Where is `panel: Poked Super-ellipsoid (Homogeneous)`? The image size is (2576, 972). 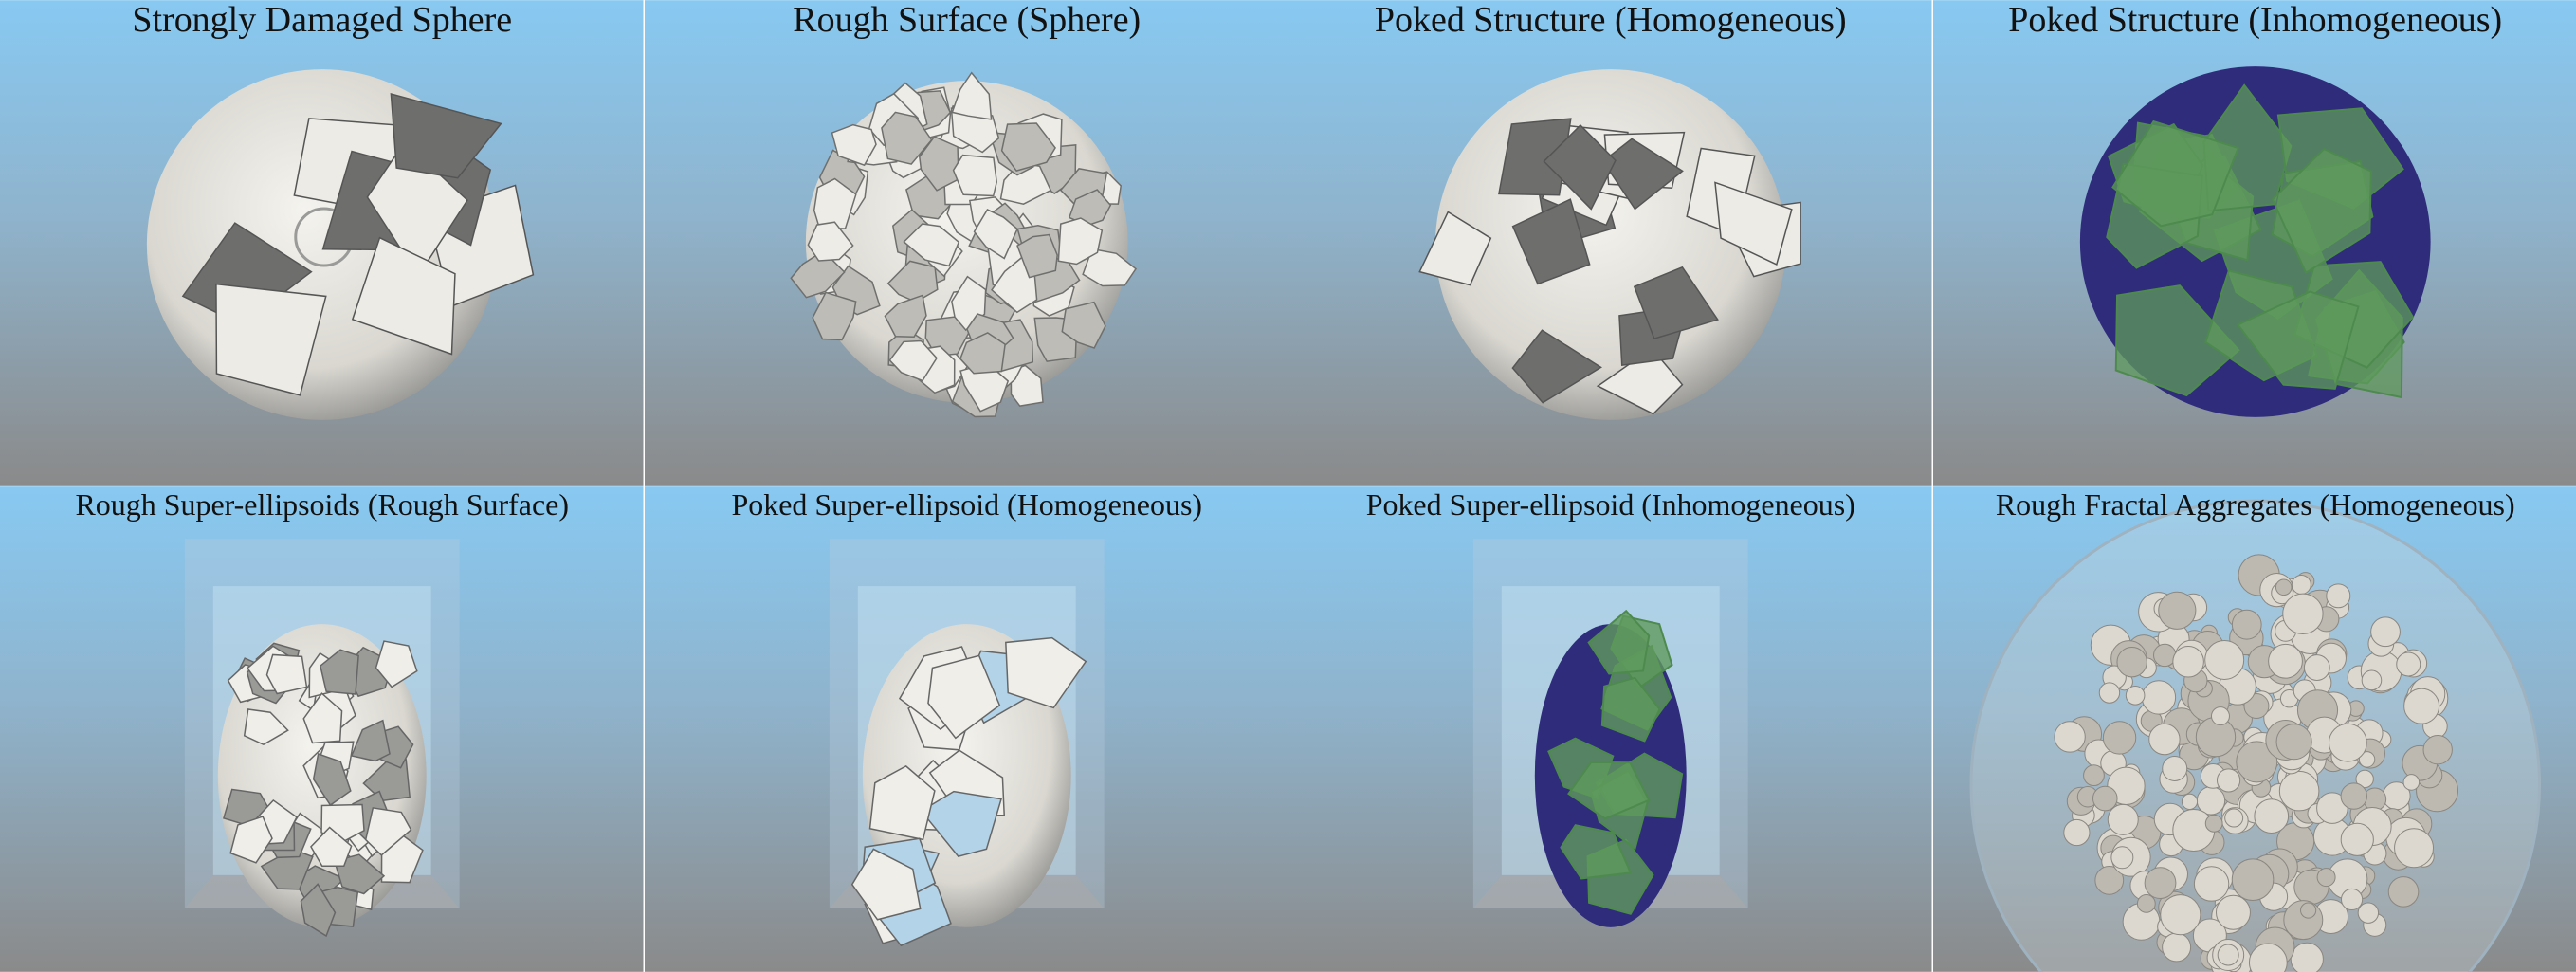 panel: Poked Super-ellipsoid (Homogeneous) is located at coordinates (966, 729).